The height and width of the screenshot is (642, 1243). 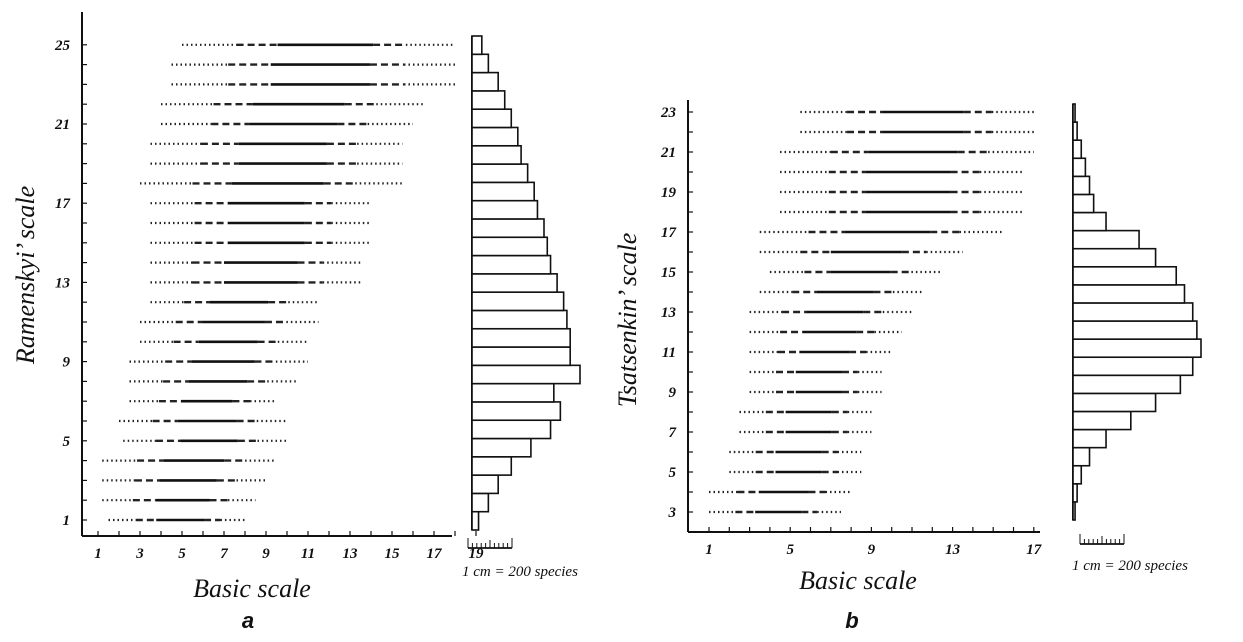 What do you see at coordinates (851, 620) in the screenshot?
I see `panel-label: b` at bounding box center [851, 620].